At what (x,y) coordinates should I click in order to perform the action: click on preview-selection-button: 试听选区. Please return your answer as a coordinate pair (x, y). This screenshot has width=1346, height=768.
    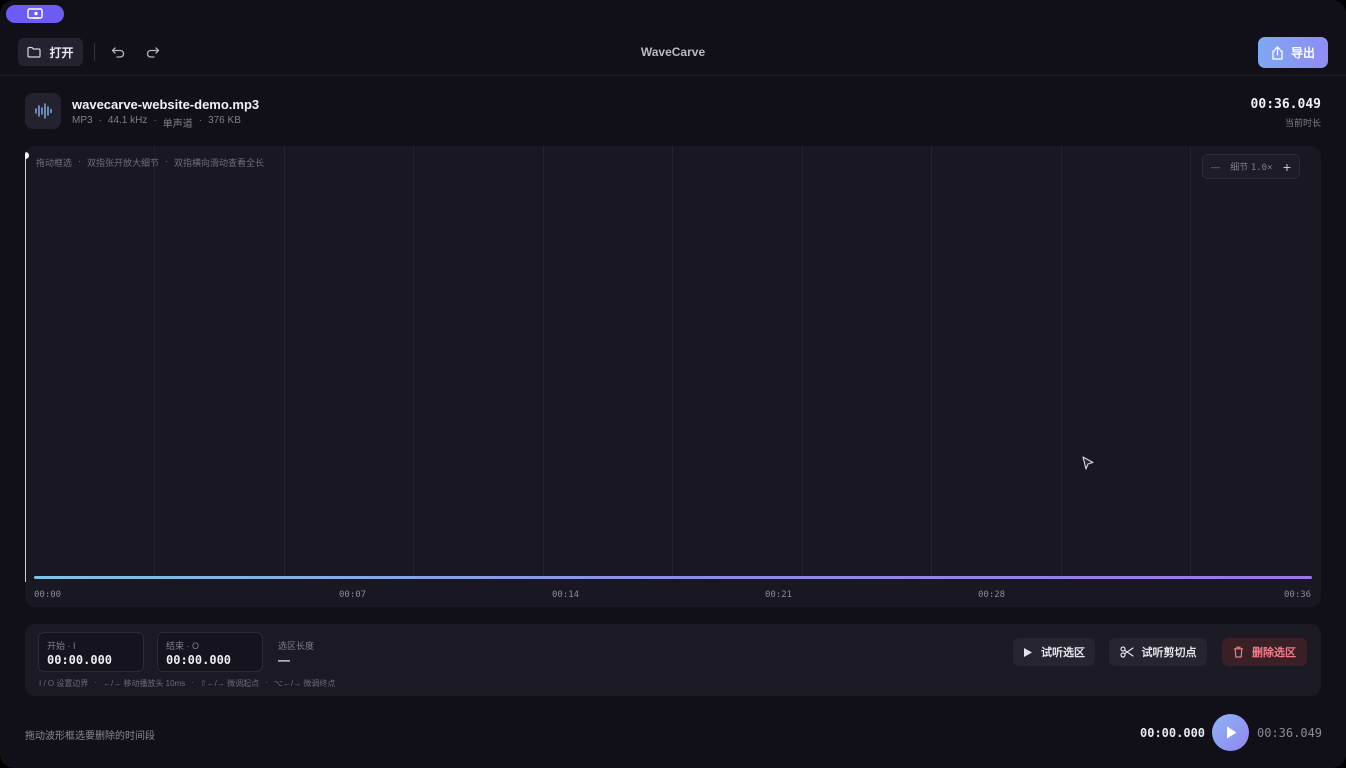
    Looking at the image, I should click on (1054, 652).